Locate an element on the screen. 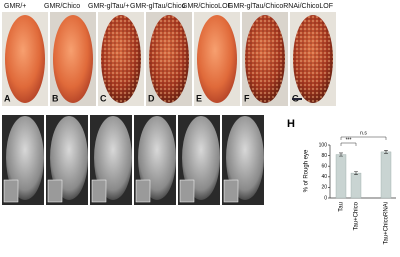 The width and height of the screenshot is (400, 257). panel-letter: F is located at coordinates (247, 98).